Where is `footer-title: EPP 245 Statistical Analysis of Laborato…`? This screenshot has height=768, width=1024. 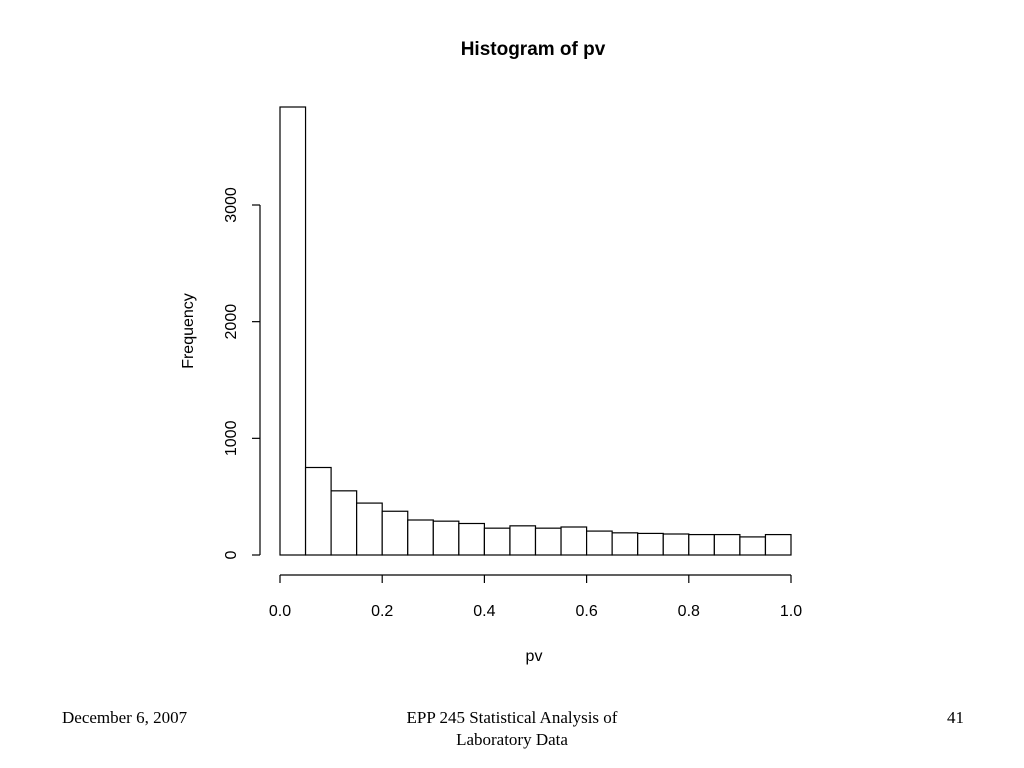 footer-title: EPP 245 Statistical Analysis of Laborato… is located at coordinates (512, 729).